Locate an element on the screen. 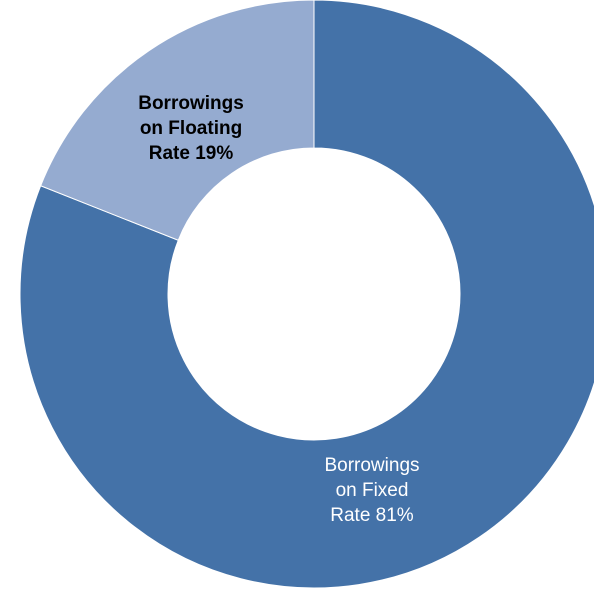  slice-label-floating-line-3: Rate 19% is located at coordinates (191, 153).